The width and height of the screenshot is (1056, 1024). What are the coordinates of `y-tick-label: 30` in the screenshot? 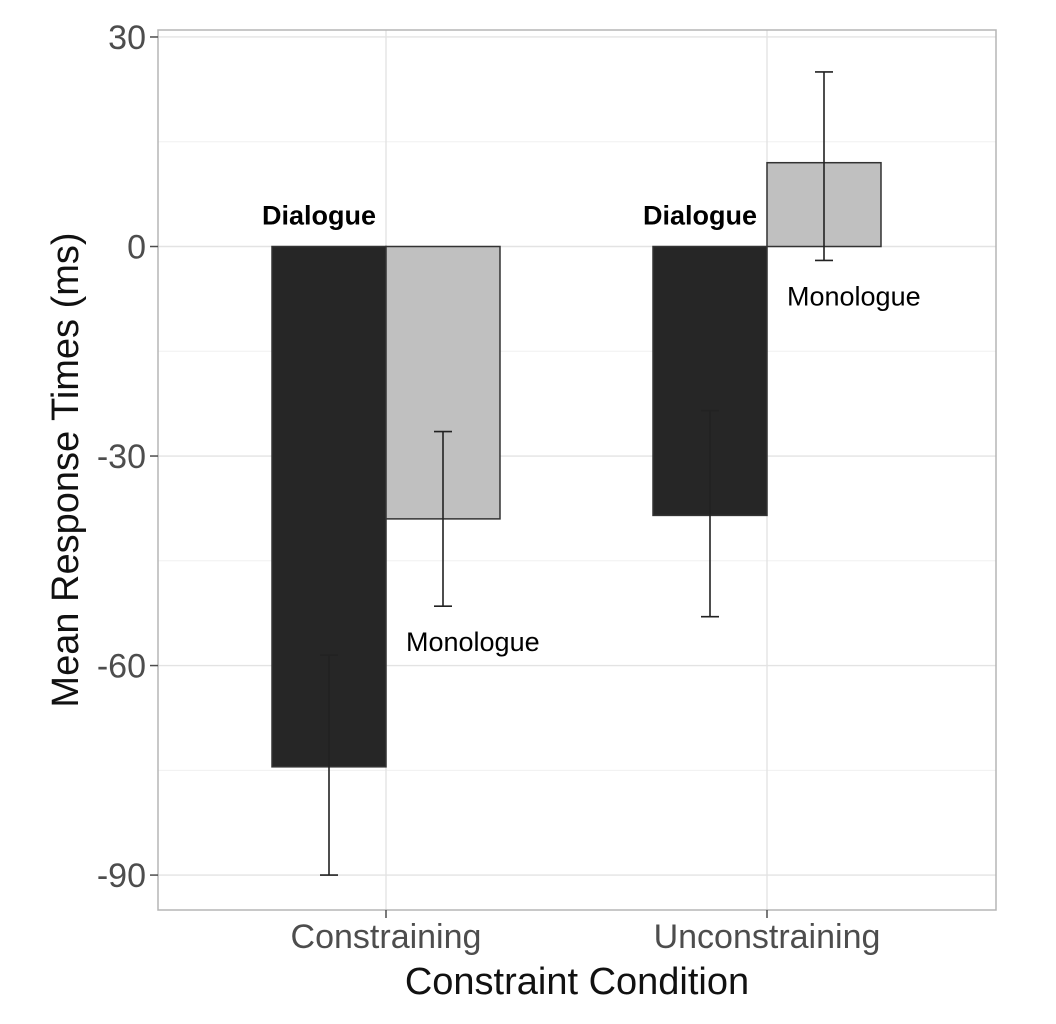 It's located at (127, 38).